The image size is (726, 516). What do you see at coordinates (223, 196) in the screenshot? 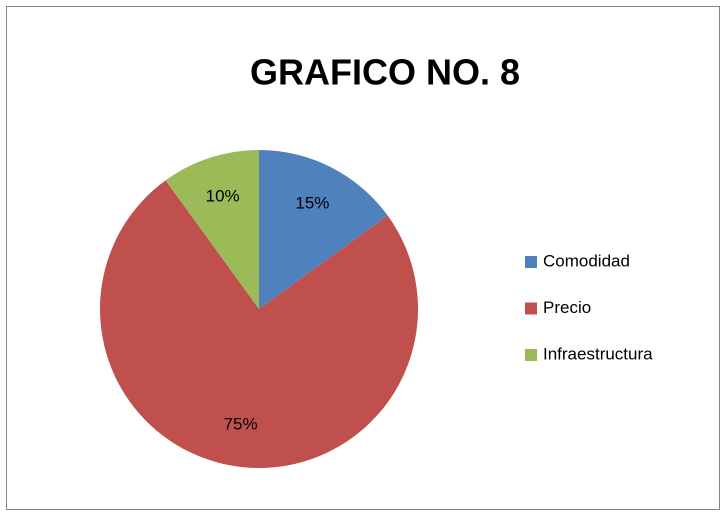
I see `data-label: 10%` at bounding box center [223, 196].